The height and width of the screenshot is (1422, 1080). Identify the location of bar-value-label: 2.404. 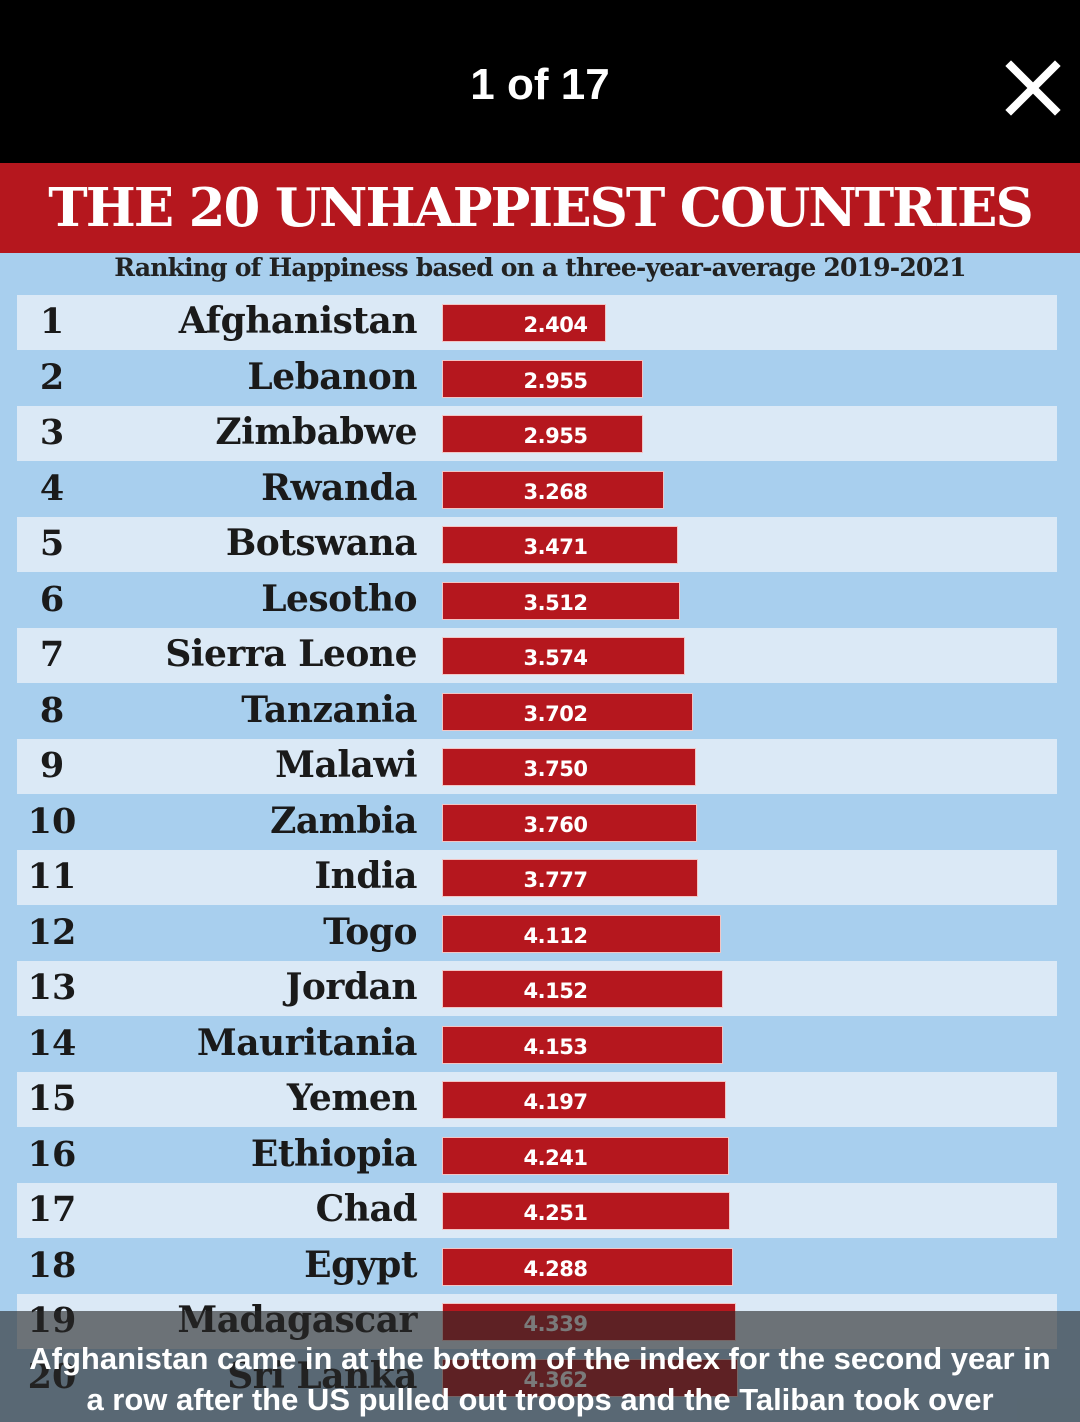
(555, 325).